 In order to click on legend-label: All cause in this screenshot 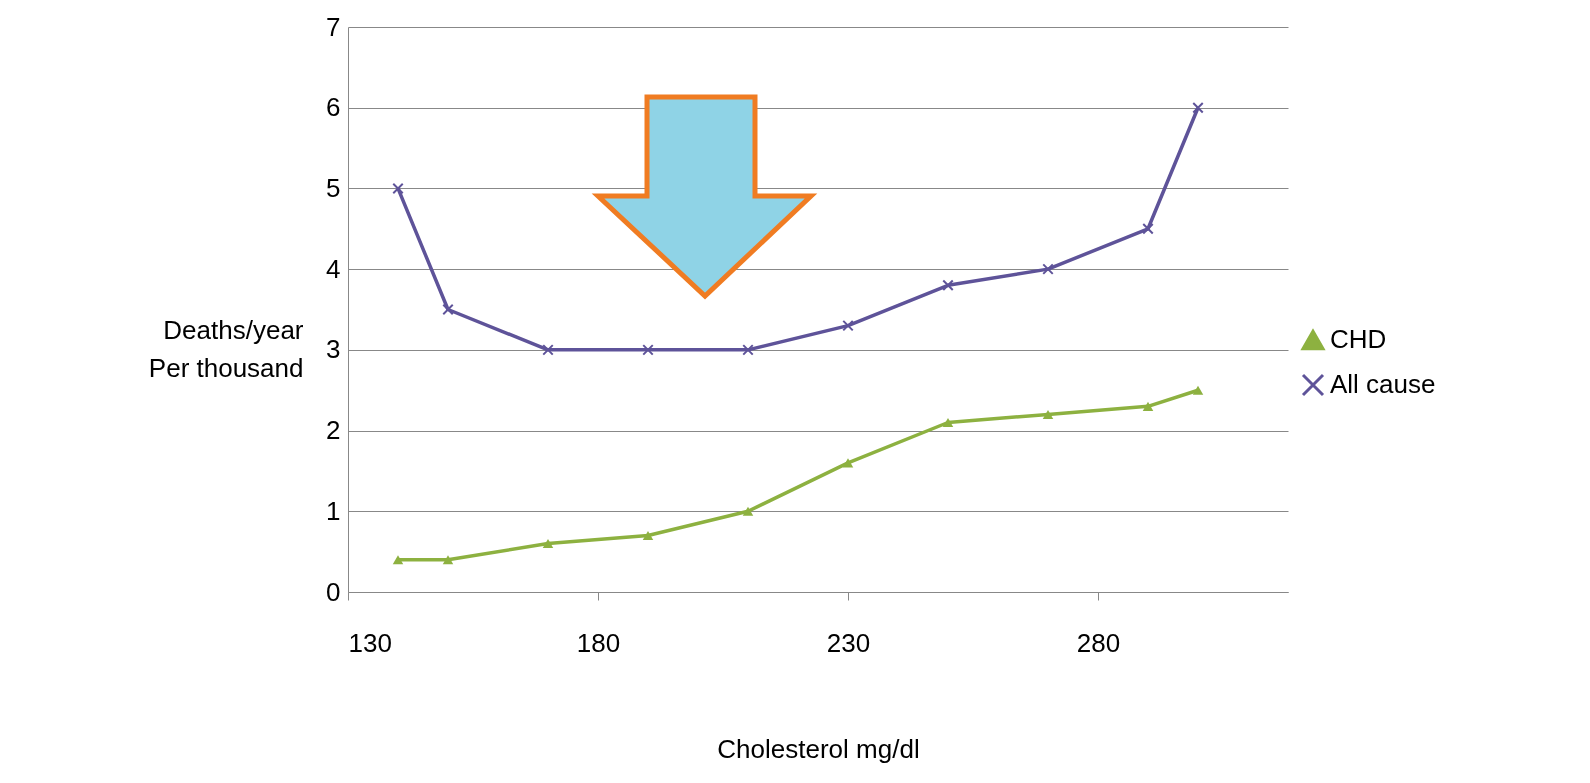, I will do `click(1383, 384)`.